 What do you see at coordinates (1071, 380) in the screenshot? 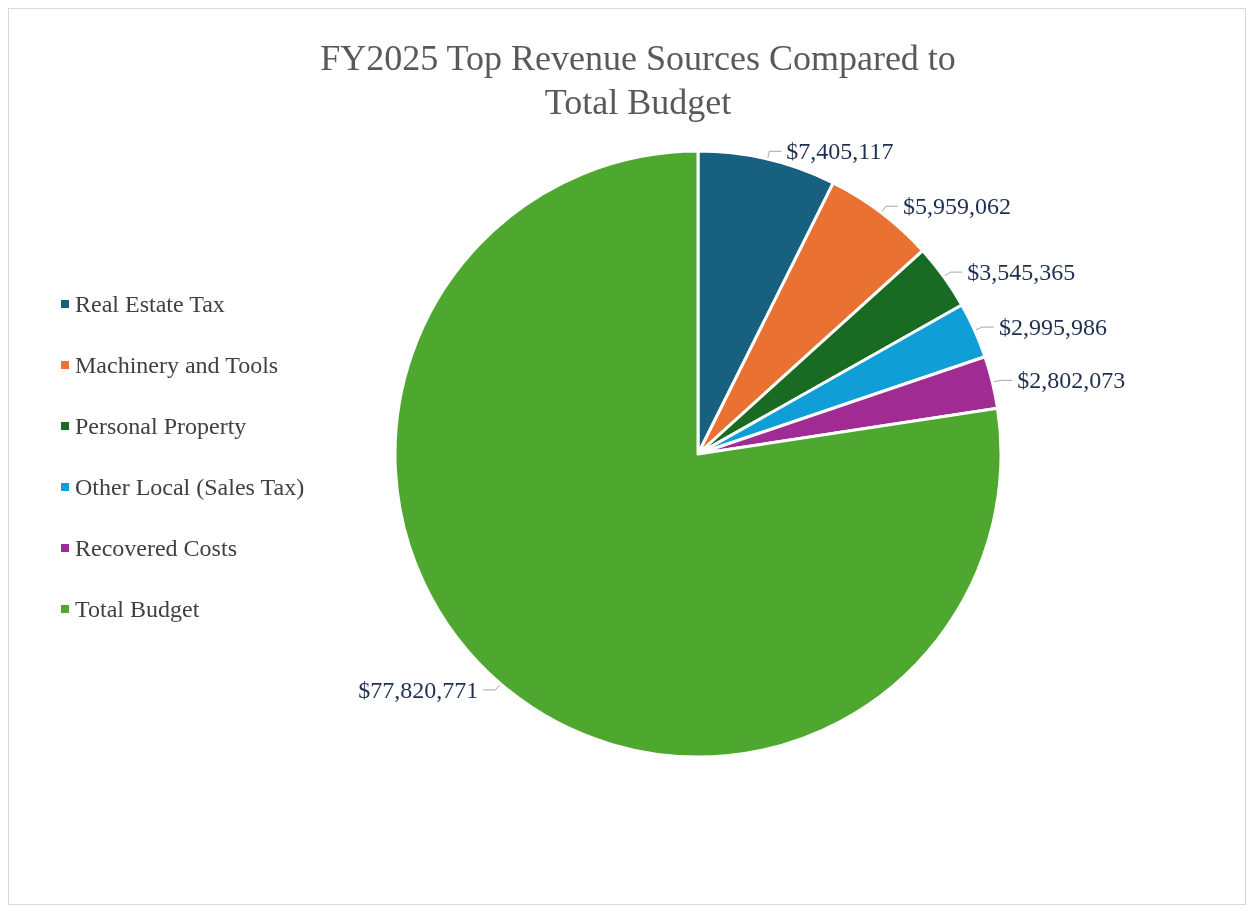
I see `data-label: $2,802,073` at bounding box center [1071, 380].